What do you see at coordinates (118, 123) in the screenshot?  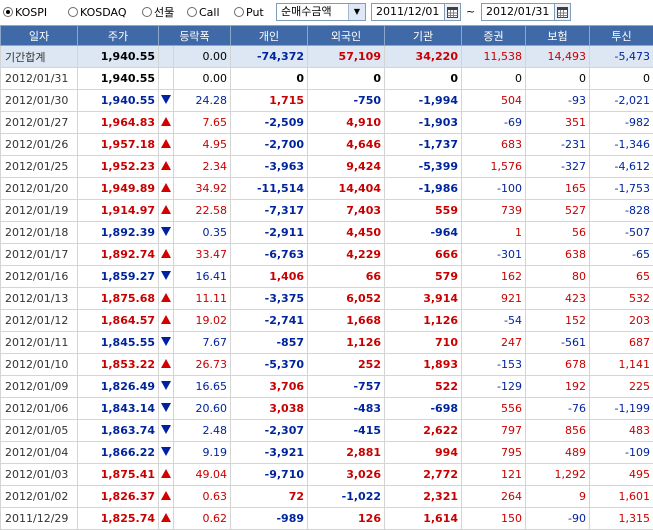 I see `cell-price: 1,964.83` at bounding box center [118, 123].